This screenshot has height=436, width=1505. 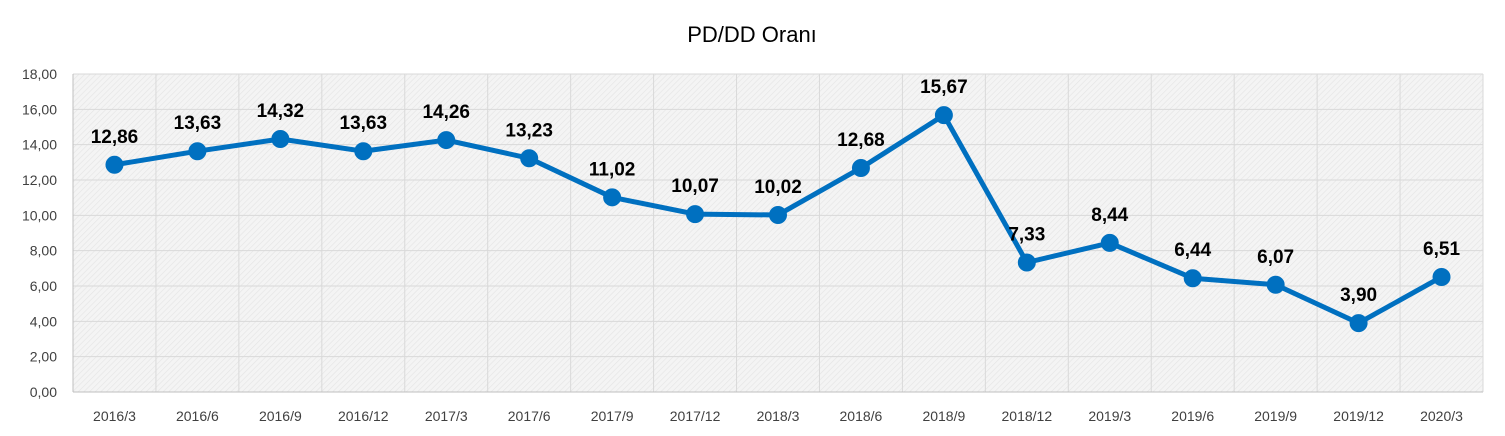 What do you see at coordinates (197, 416) in the screenshot?
I see `x-tick-label: 2016/6` at bounding box center [197, 416].